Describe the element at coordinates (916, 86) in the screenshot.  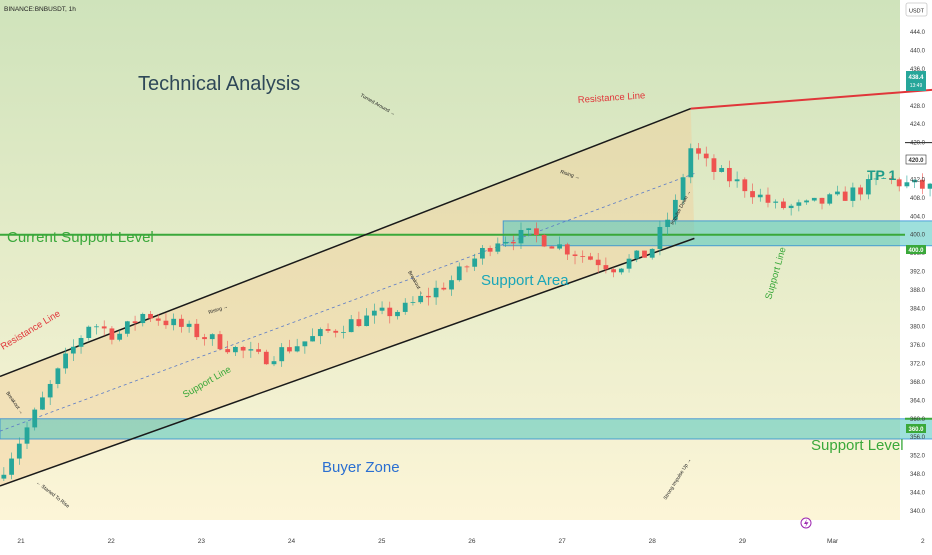
I see `countdown-value: 13:49` at that location.